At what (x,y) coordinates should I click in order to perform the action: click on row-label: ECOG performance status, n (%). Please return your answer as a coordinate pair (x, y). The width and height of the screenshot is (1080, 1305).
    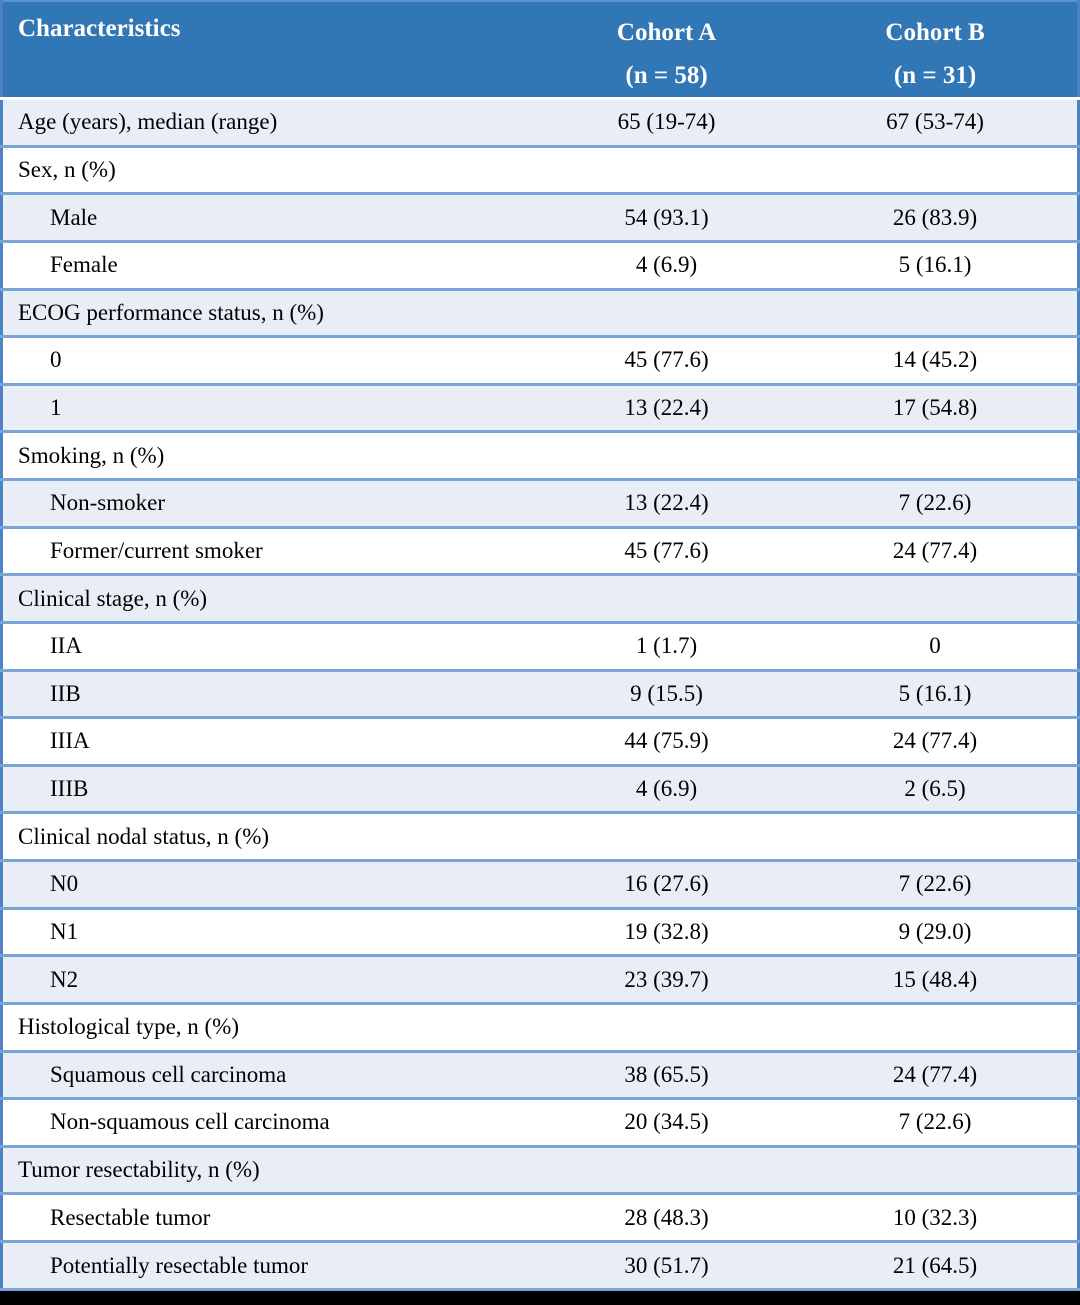
    Looking at the image, I should click on (270, 314).